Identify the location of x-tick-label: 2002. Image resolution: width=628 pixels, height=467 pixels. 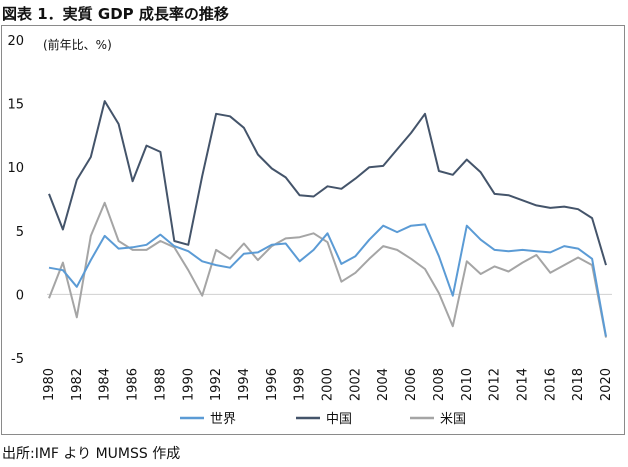
(355, 384).